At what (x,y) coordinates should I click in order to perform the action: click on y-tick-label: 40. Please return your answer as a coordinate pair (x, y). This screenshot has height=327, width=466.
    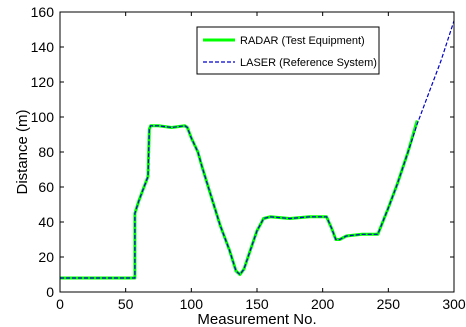
    Looking at the image, I should click on (46, 222).